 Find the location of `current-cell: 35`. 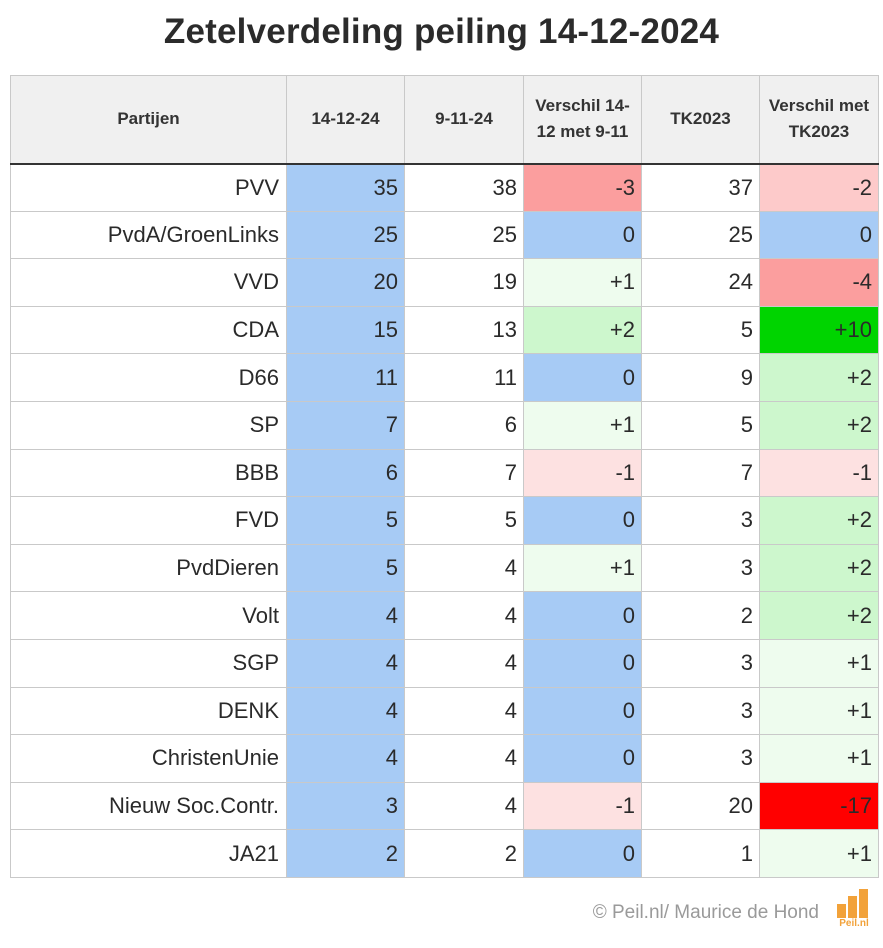

current-cell: 35 is located at coordinates (345, 187).